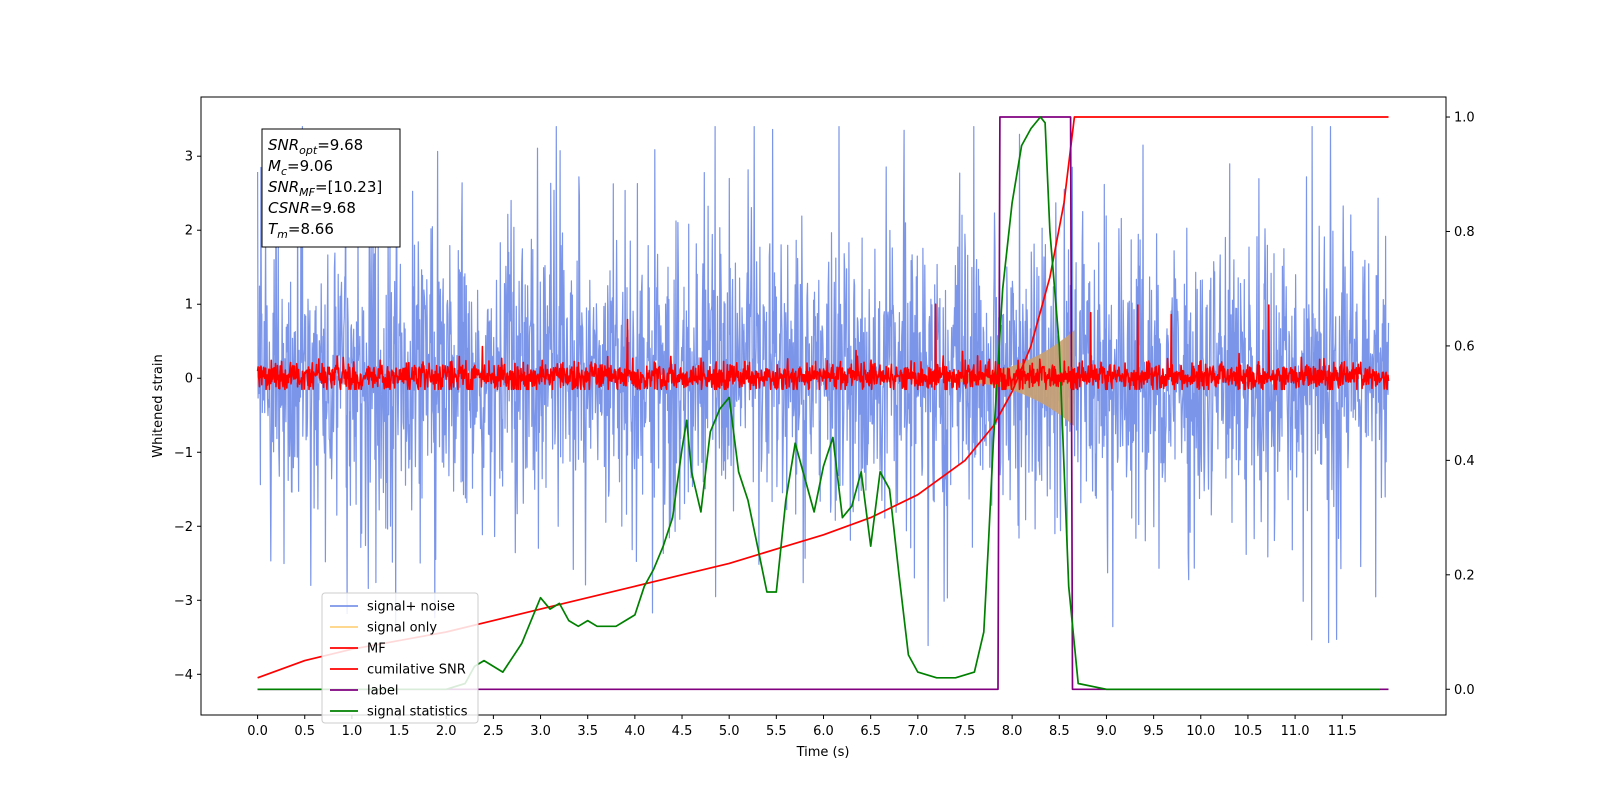 This screenshot has height=804, width=1600. What do you see at coordinates (823, 731) in the screenshot?
I see `x-tick-label: 6.0` at bounding box center [823, 731].